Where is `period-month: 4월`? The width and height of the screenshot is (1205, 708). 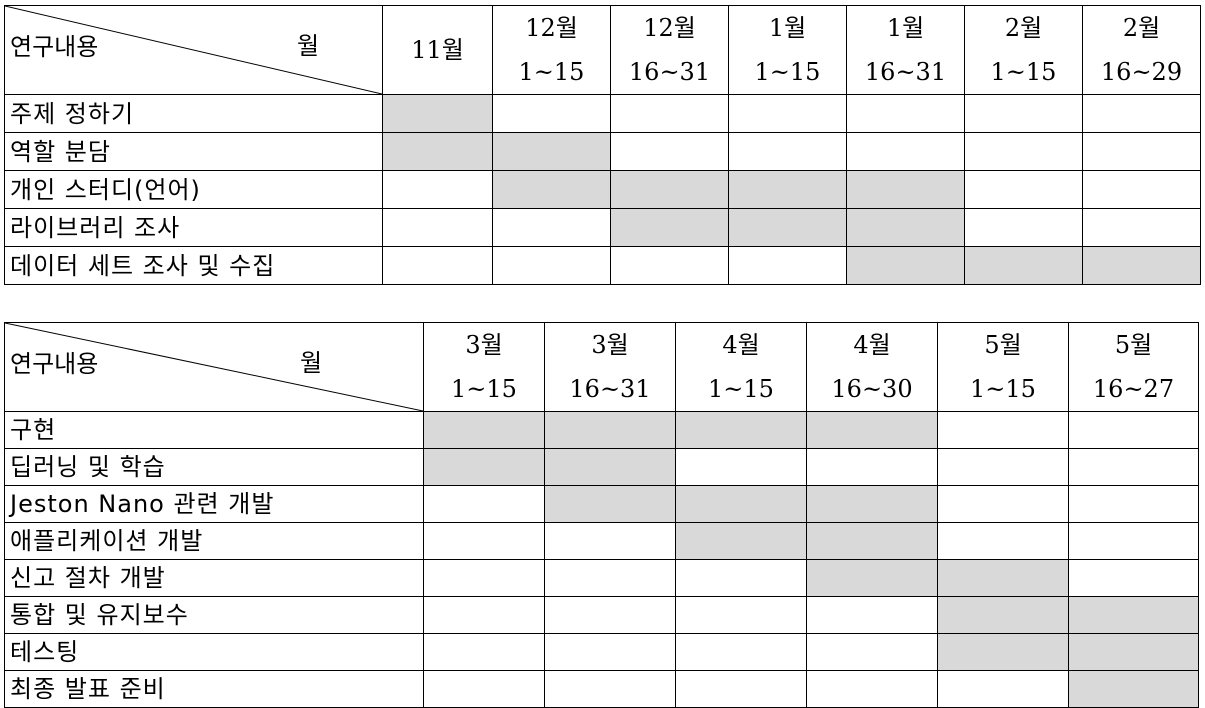
period-month: 4월 is located at coordinates (872, 345).